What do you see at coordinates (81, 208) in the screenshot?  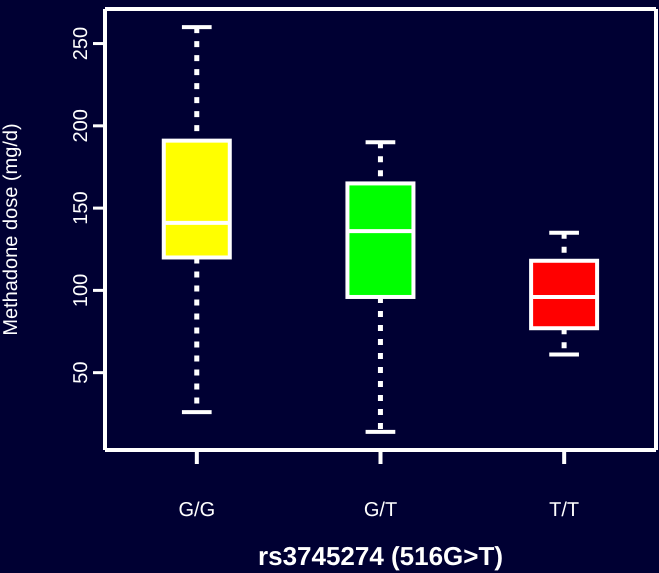 I see `y-tick-label: 150` at bounding box center [81, 208].